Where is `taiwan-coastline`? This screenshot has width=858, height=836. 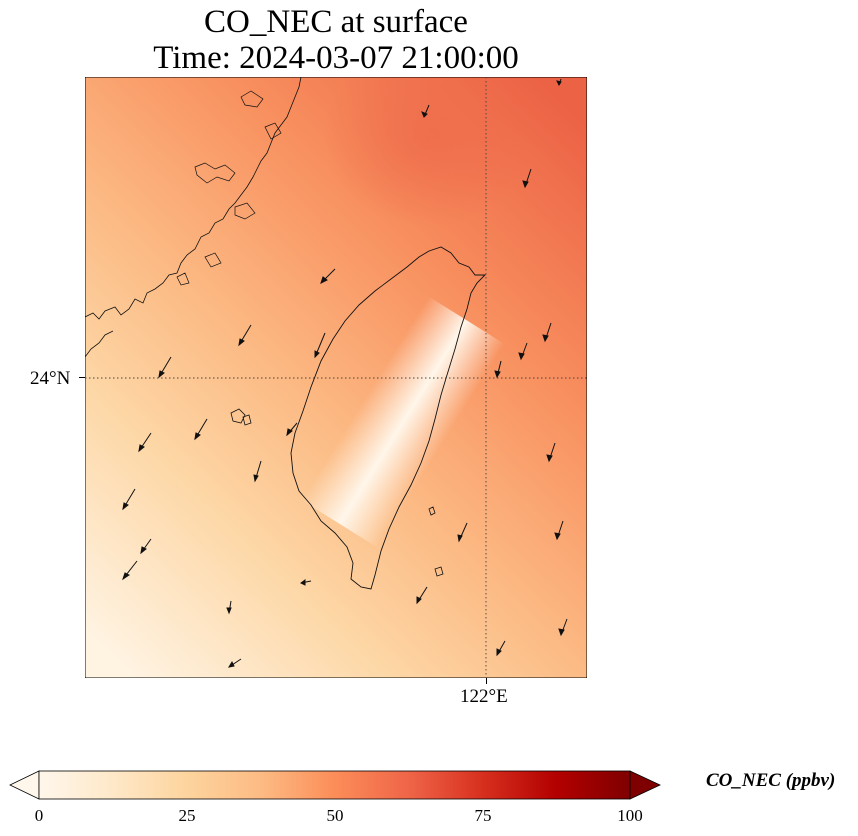 taiwan-coastline is located at coordinates (388, 418).